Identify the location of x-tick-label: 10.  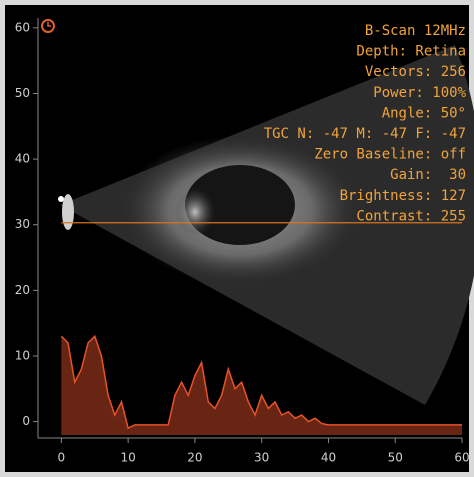
(128, 458).